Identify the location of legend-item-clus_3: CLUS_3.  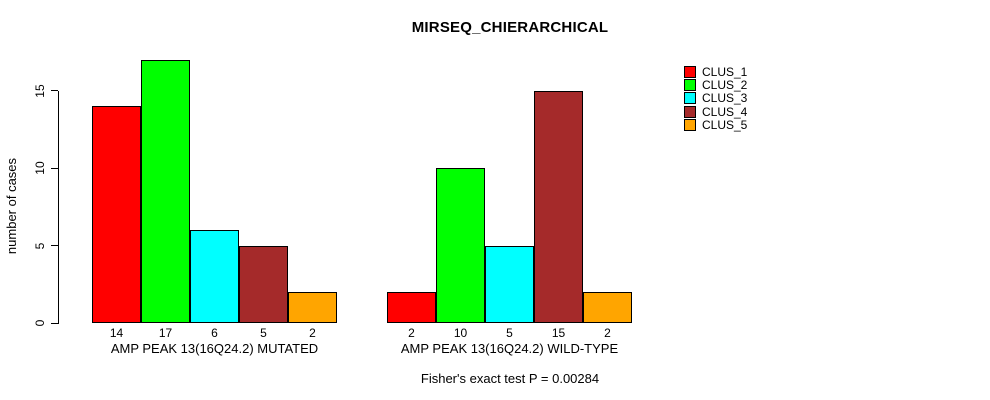
(715, 98).